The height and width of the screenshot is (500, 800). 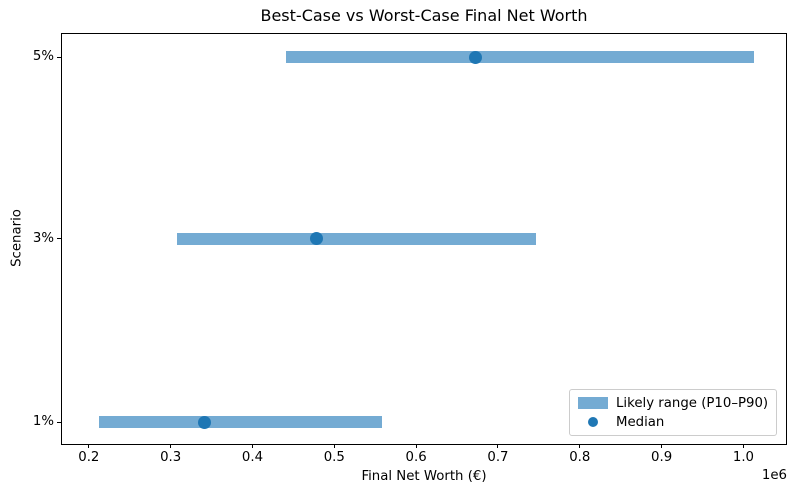 What do you see at coordinates (743, 457) in the screenshot?
I see `x-tick-label: 1.0` at bounding box center [743, 457].